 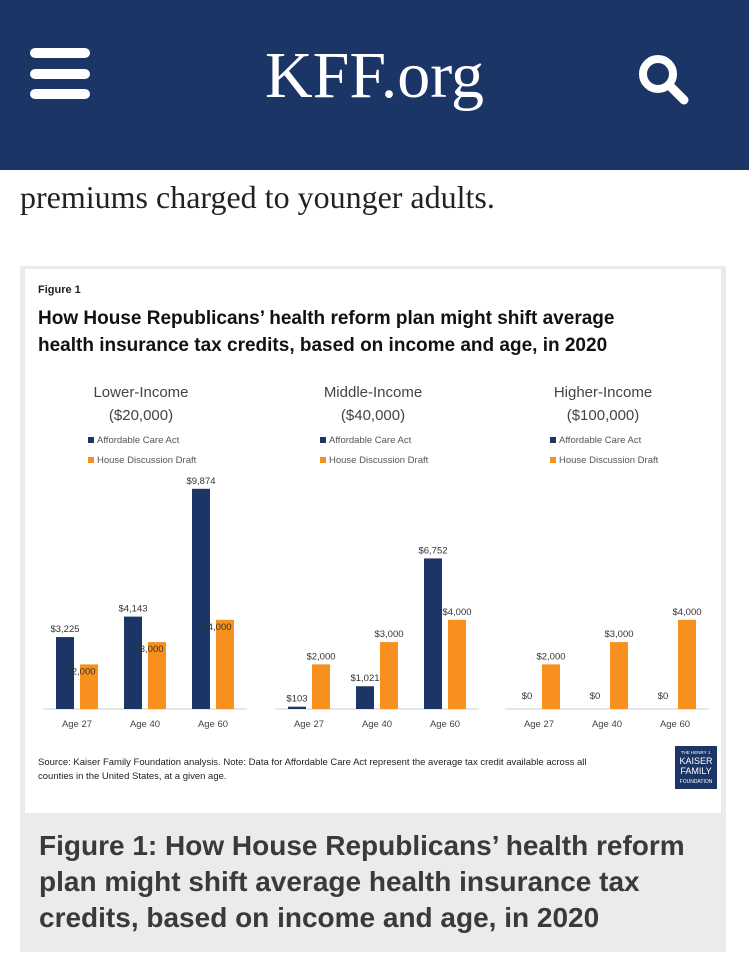 I want to click on logo-box, so click(x=696, y=767).